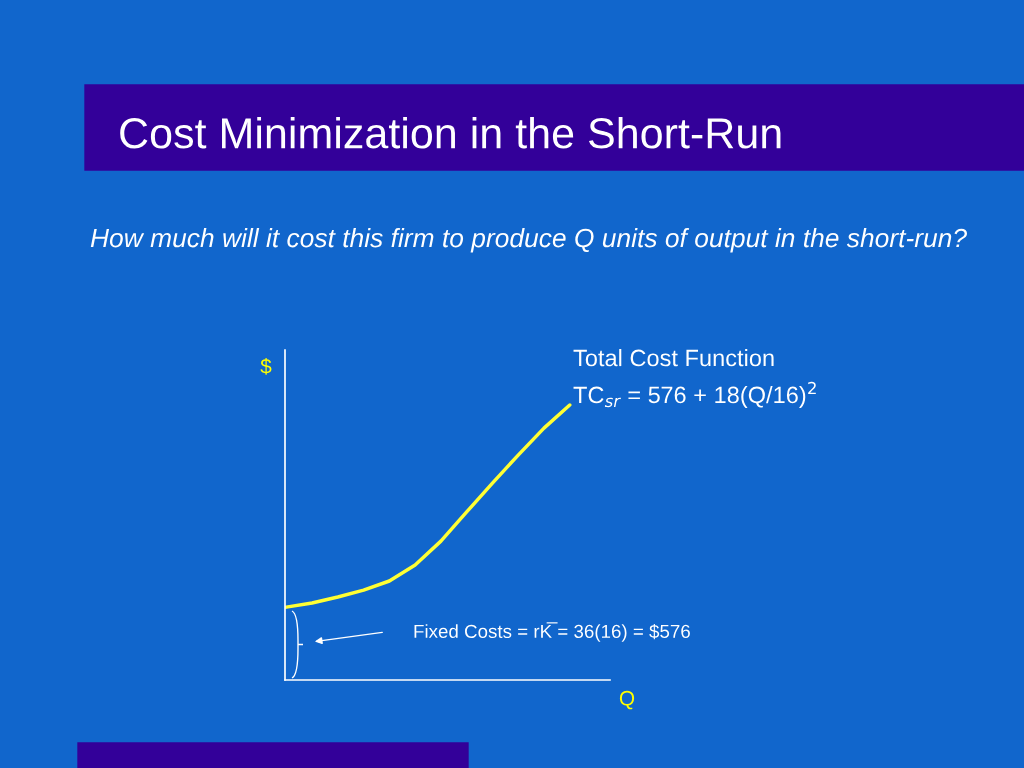  I want to click on annotation: Fixed Costs = rK̅ = 36(16) = $576, so click(552, 632).